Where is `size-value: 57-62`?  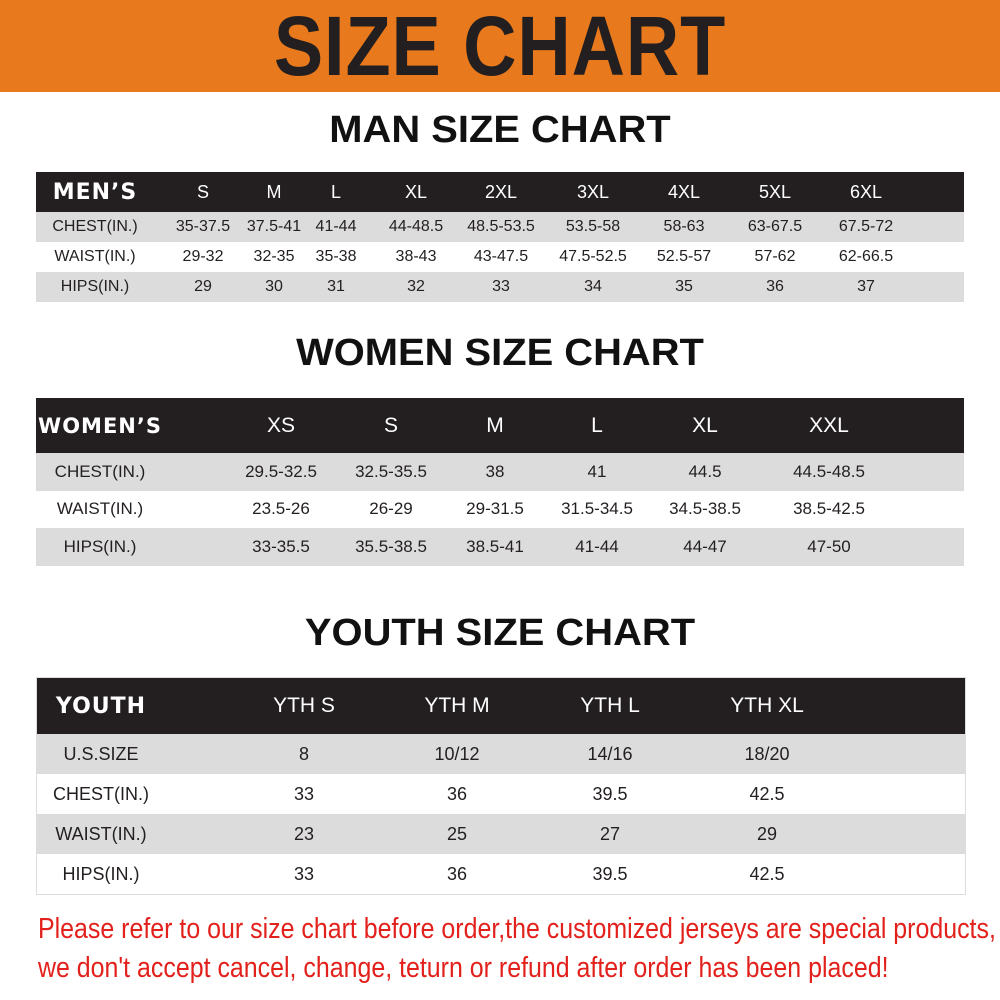
size-value: 57-62 is located at coordinates (775, 256).